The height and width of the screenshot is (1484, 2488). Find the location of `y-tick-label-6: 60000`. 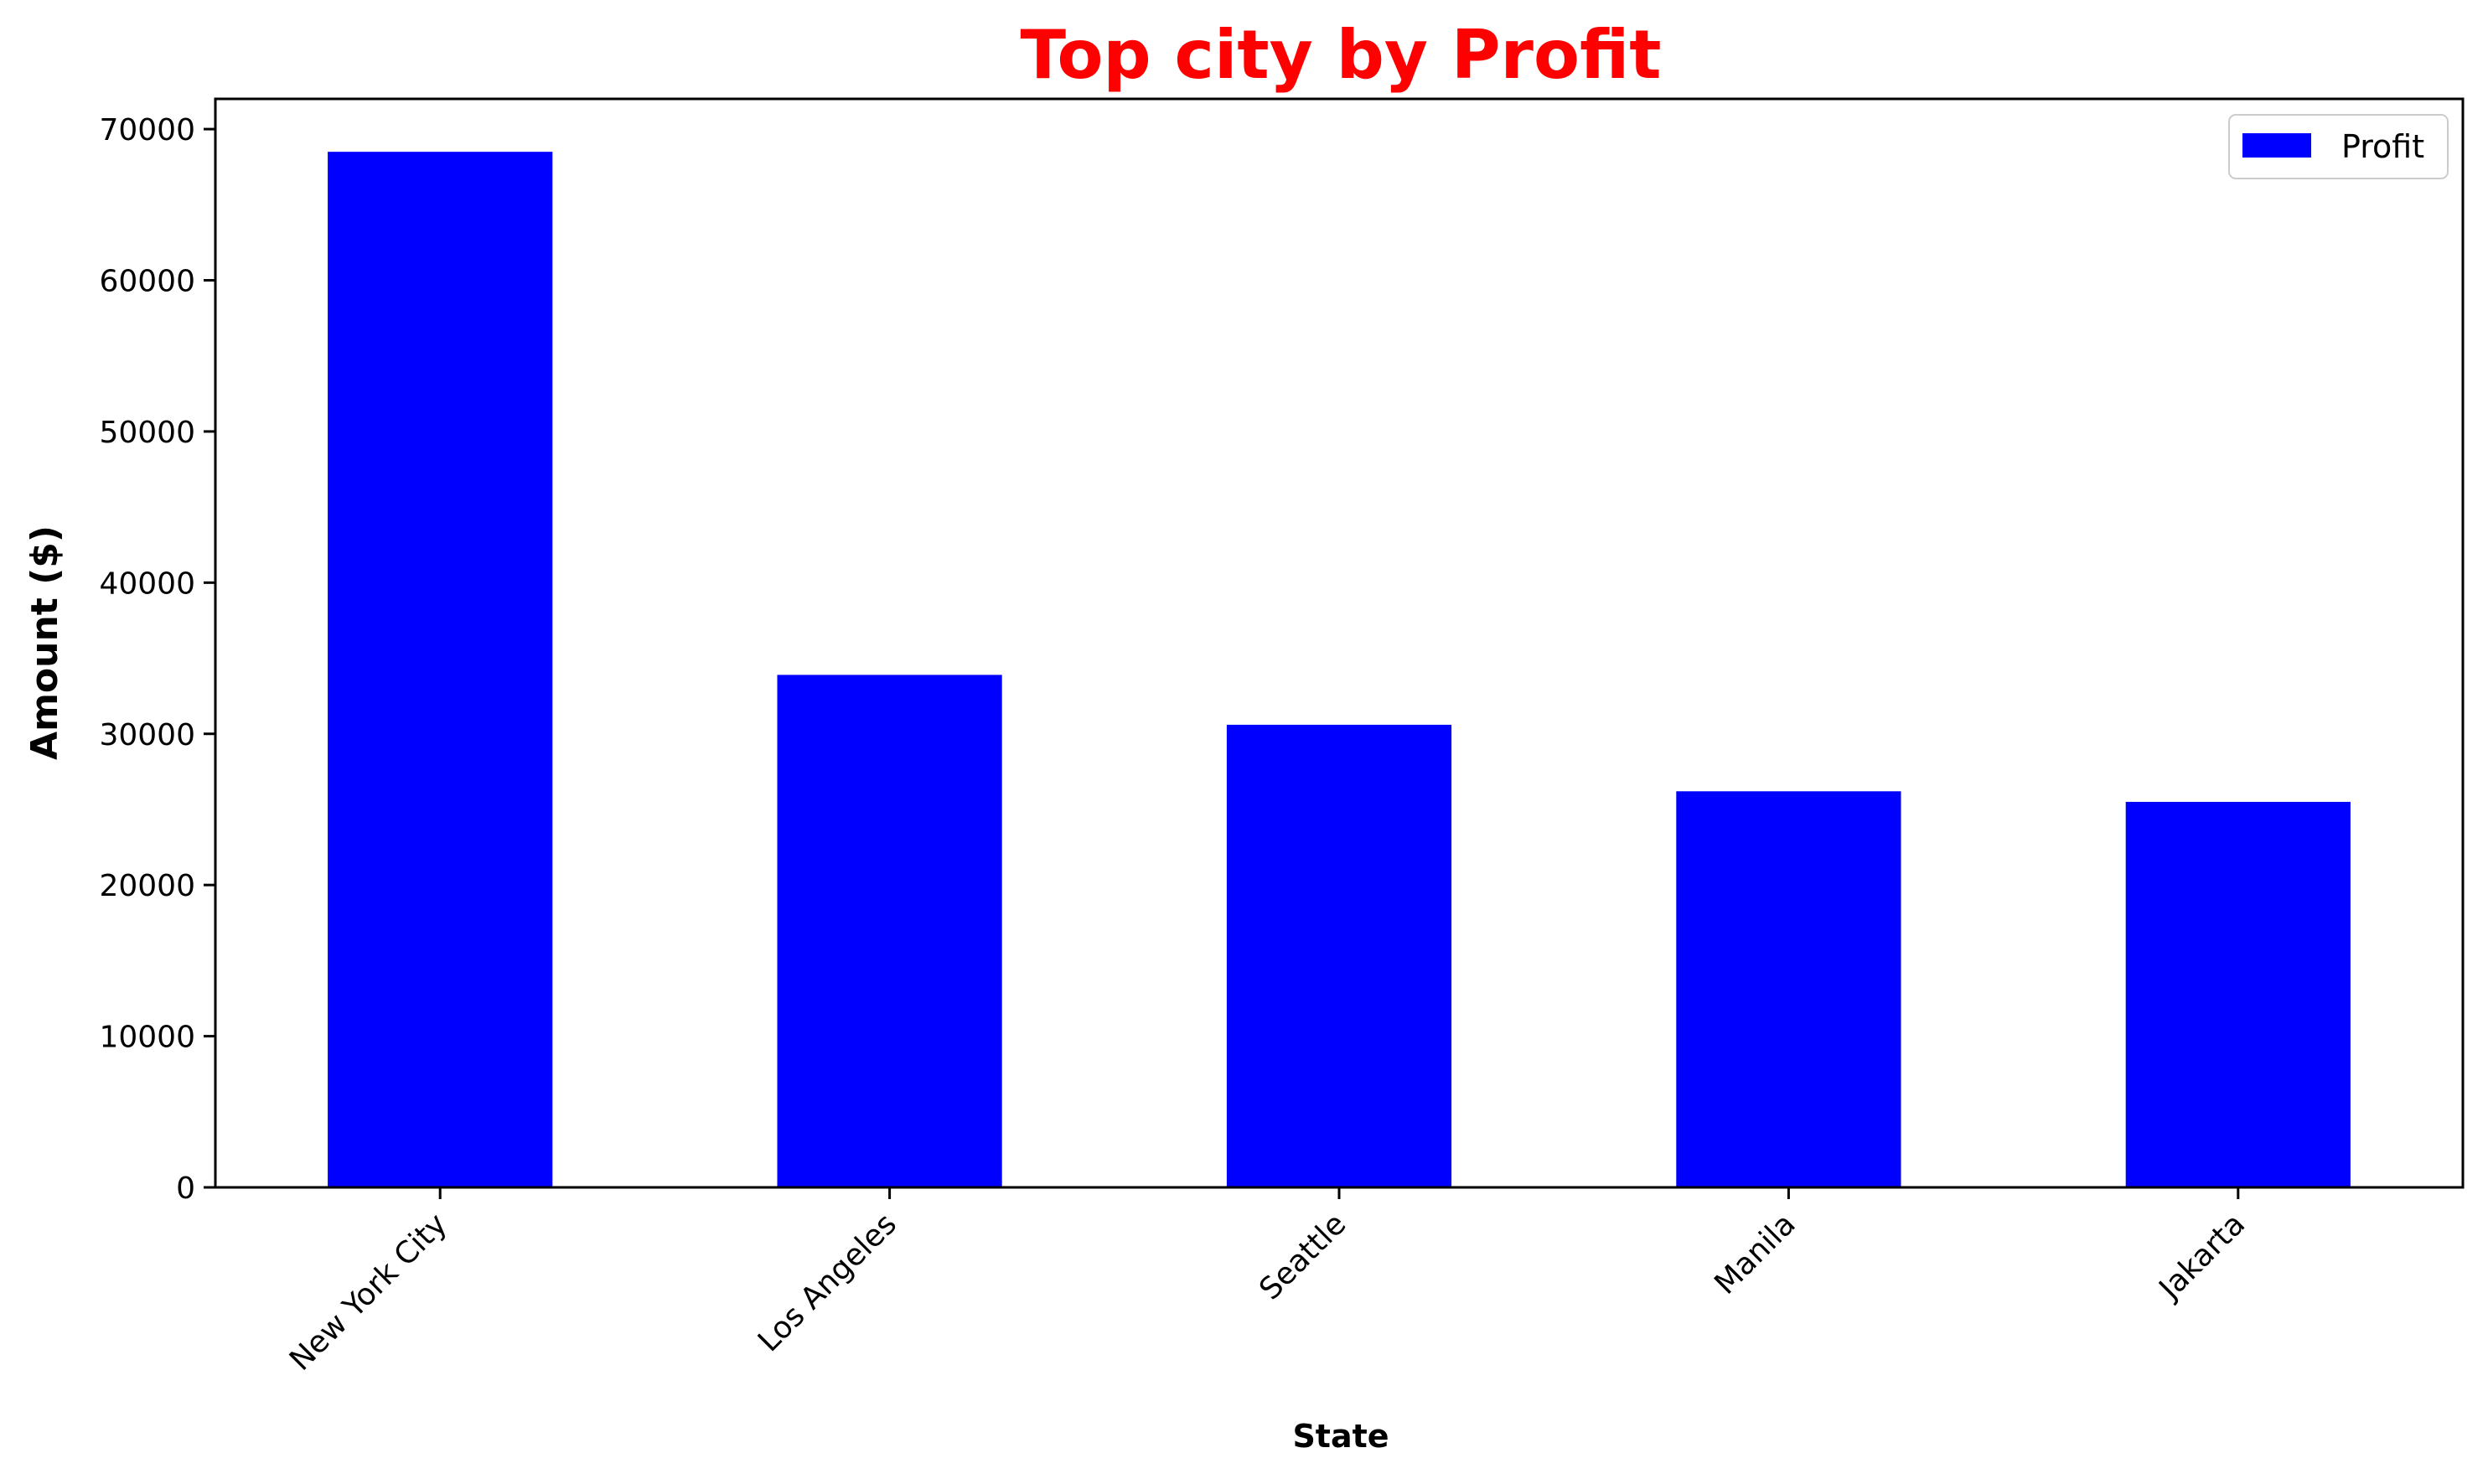

y-tick-label-6: 60000 is located at coordinates (147, 282).